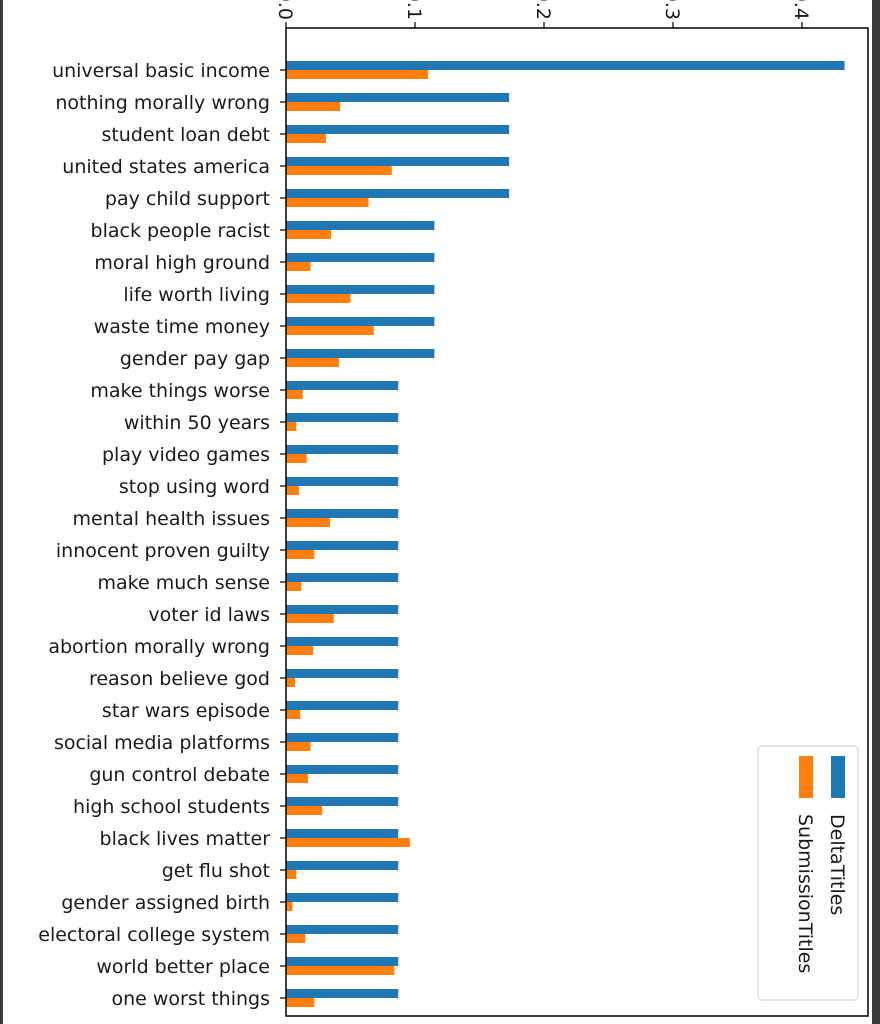  I want to click on category-label: star wars episode, so click(186, 711).